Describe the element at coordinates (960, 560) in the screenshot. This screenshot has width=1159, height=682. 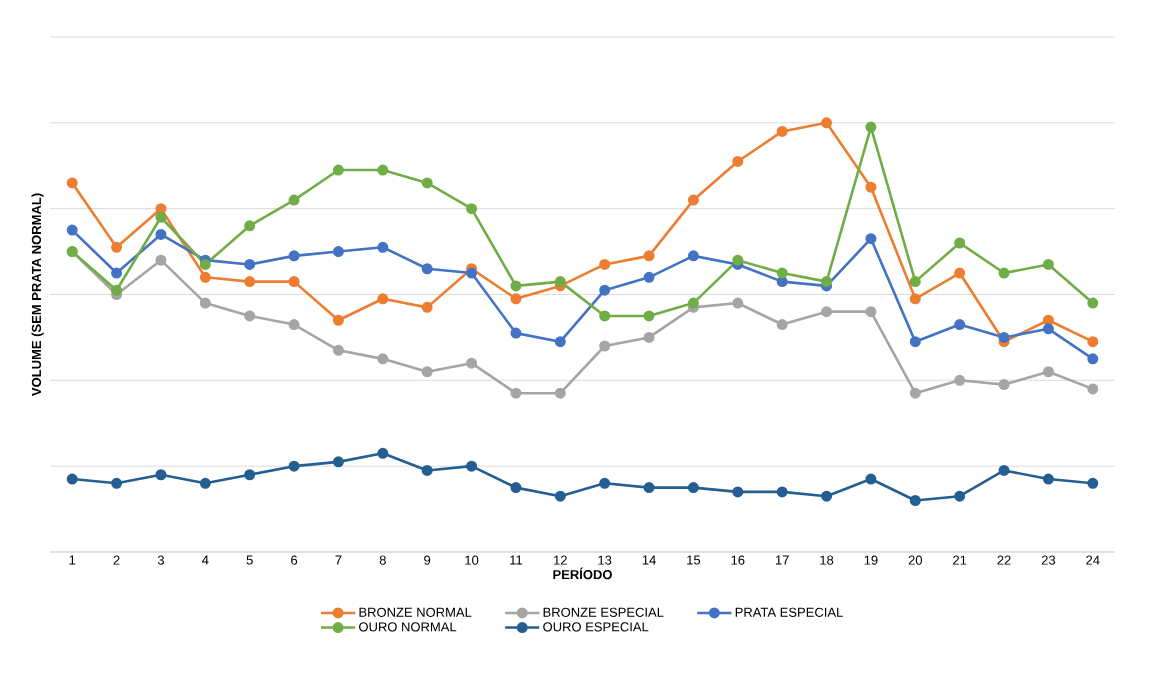
I see `x-tick-label: 21` at that location.